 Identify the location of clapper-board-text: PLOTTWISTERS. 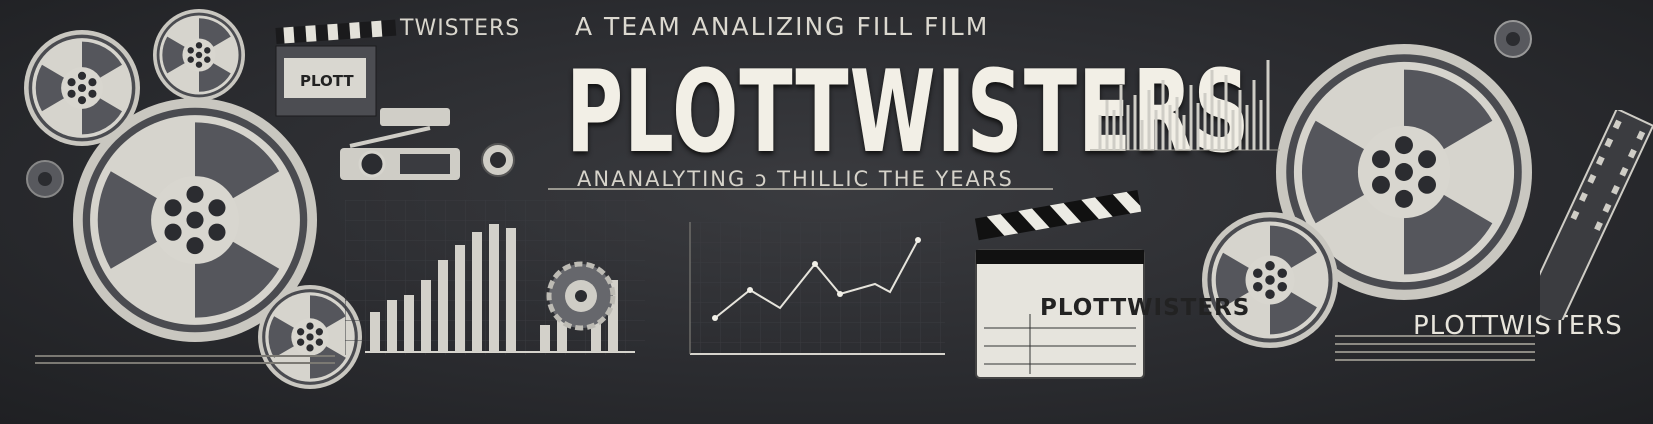
(1145, 308).